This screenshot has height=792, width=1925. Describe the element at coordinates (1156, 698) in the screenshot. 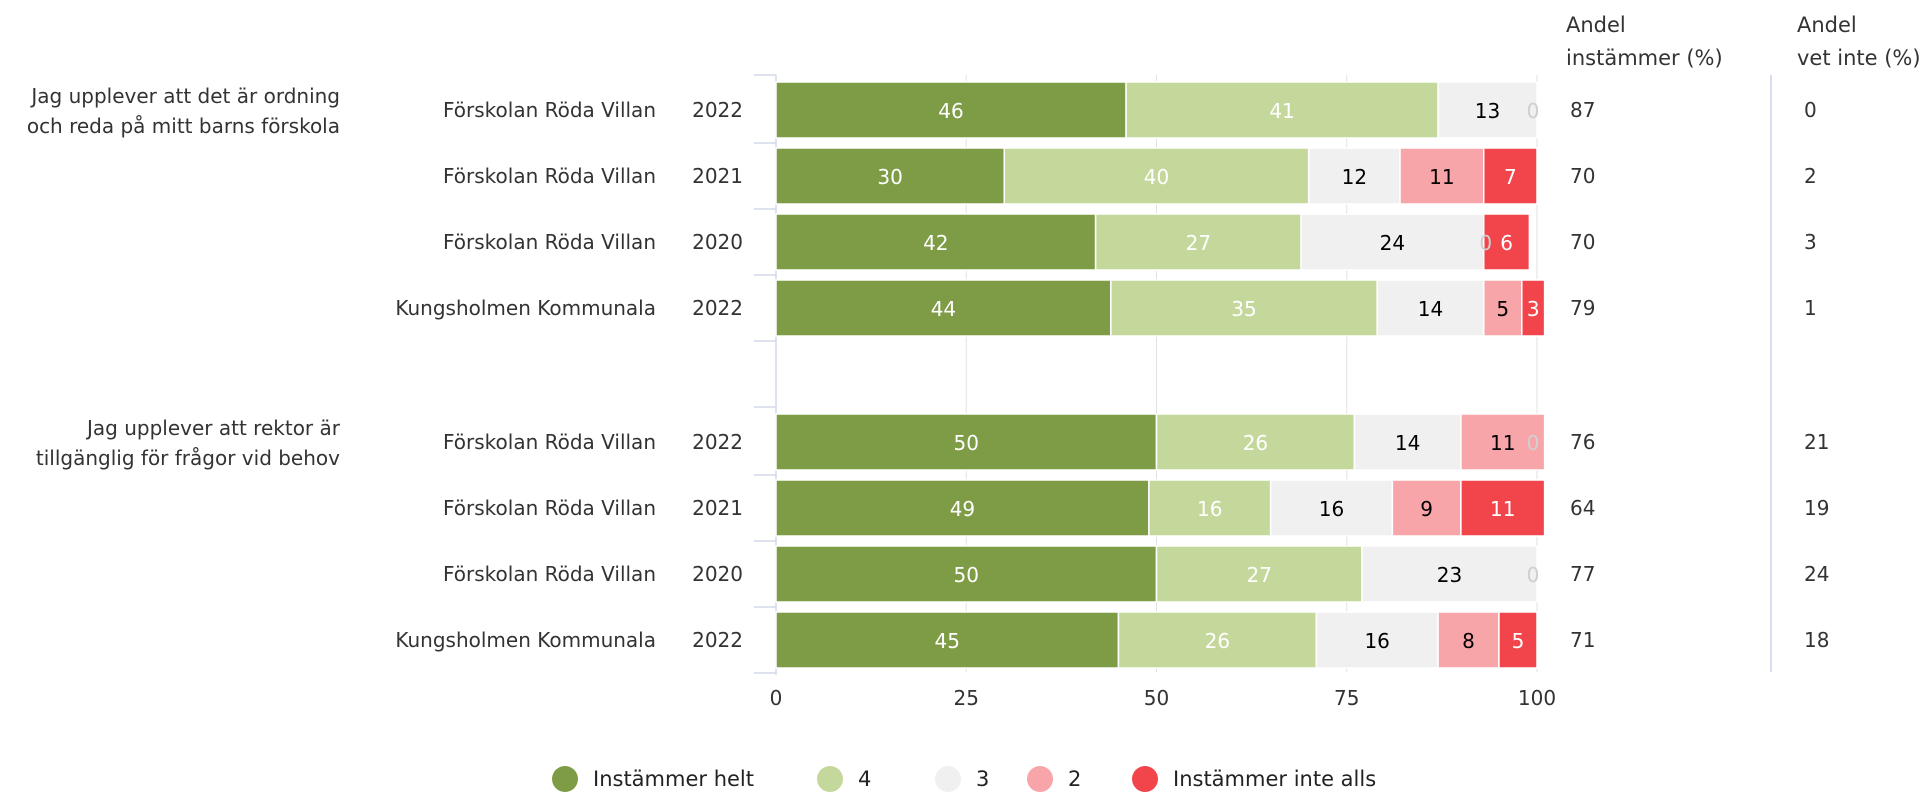

I see `x-tick-label: 50` at that location.